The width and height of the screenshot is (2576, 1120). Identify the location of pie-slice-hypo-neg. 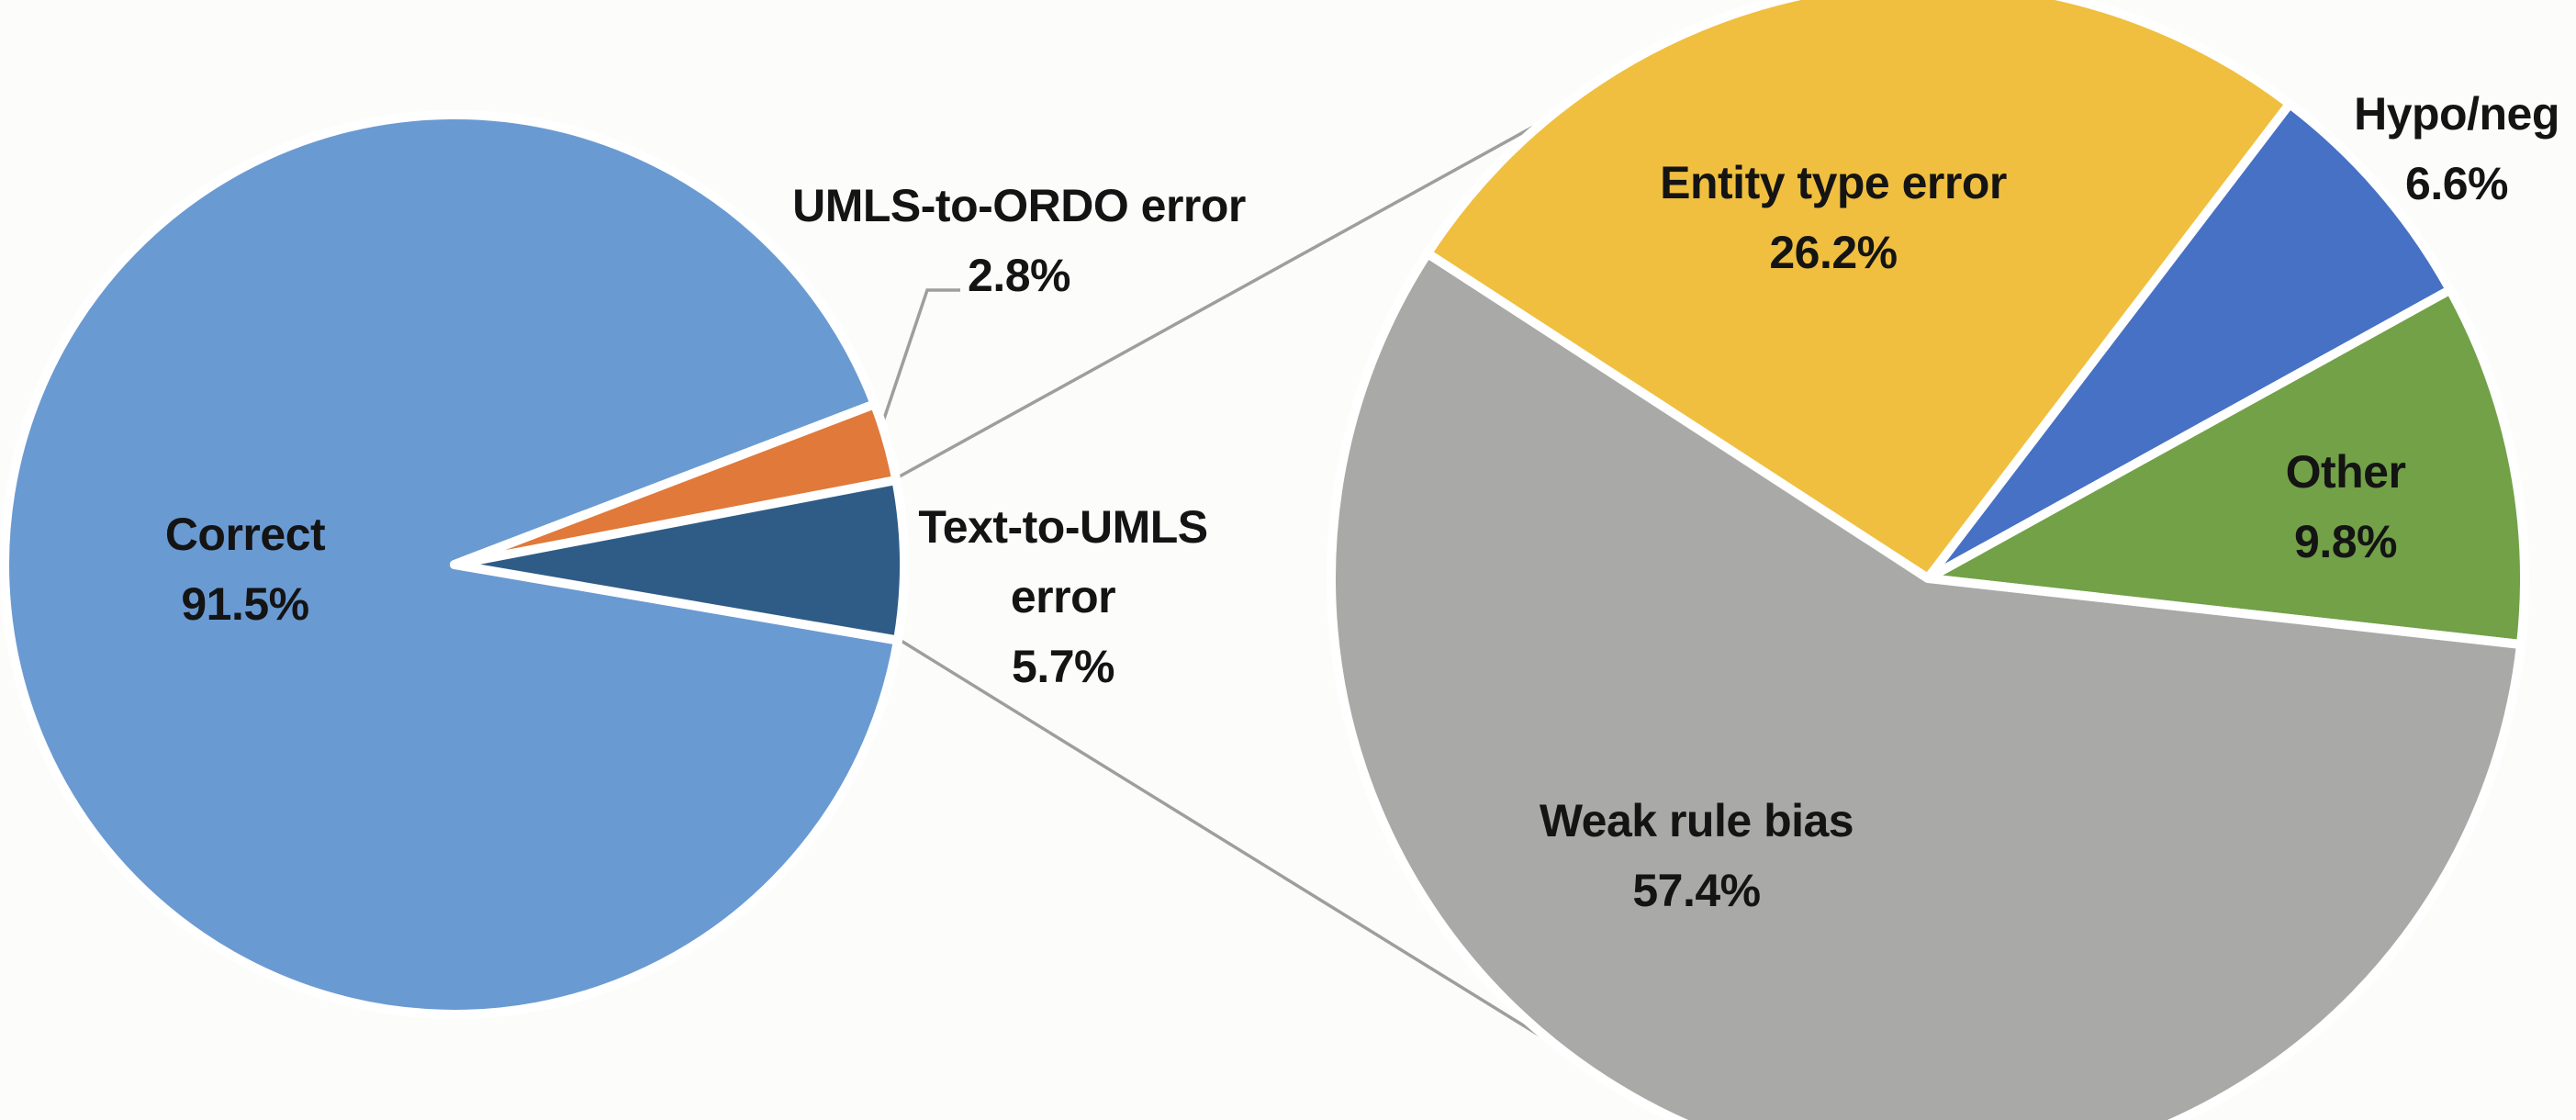
(2189, 341).